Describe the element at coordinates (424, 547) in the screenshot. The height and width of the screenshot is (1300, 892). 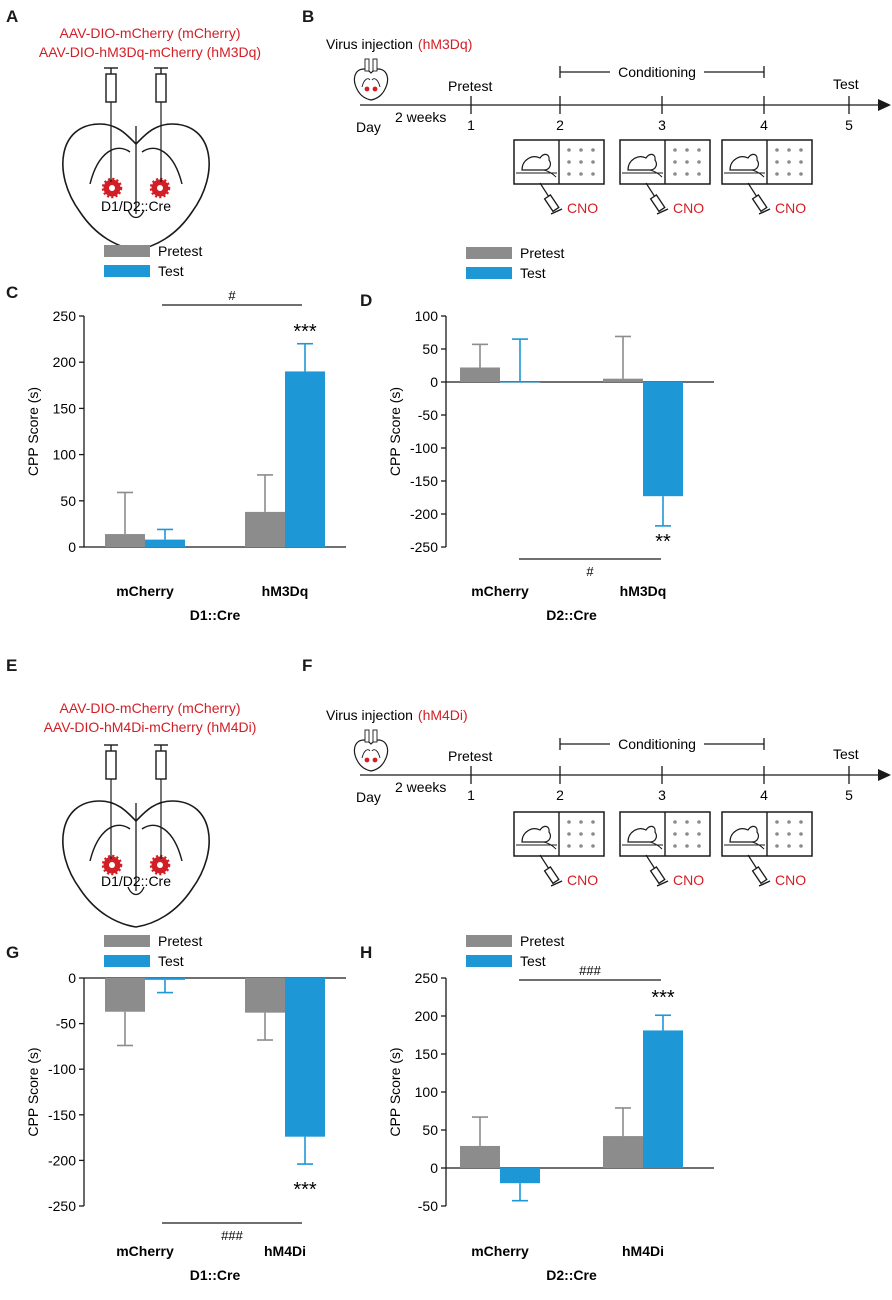
I see `y-tick-label: -250` at that location.